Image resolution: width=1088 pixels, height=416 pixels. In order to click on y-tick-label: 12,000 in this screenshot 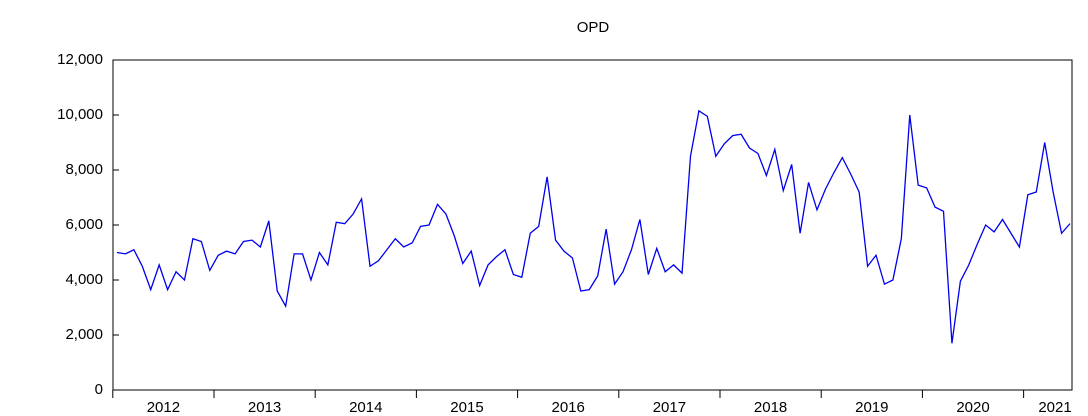, I will do `click(80, 59)`.